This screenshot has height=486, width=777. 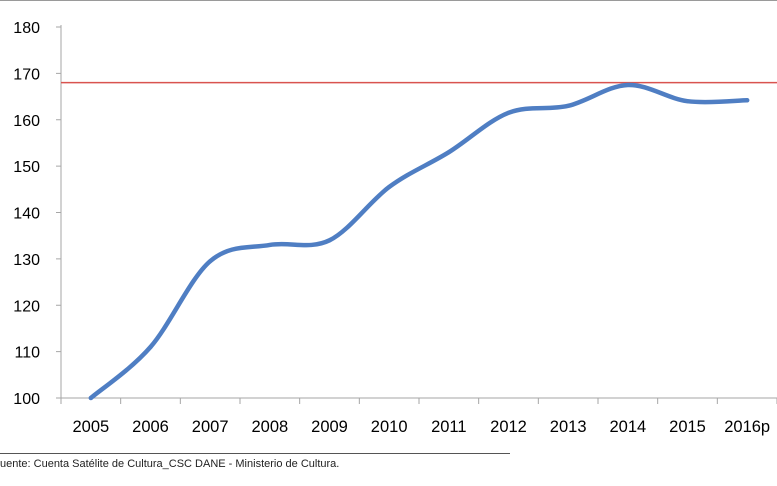 I want to click on y-tick-label: 150, so click(x=26, y=167).